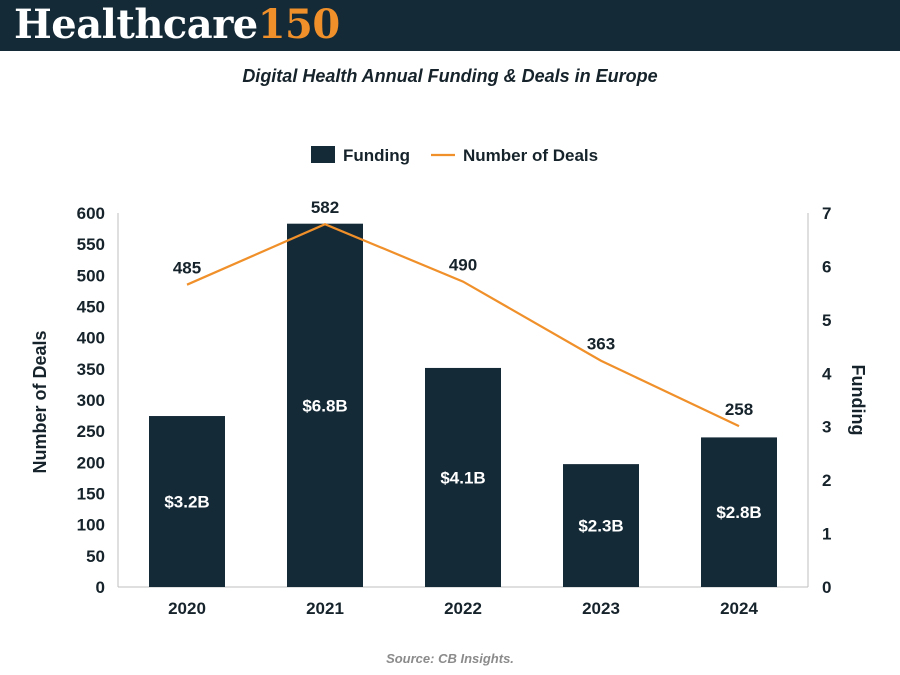 Image resolution: width=900 pixels, height=675 pixels. Describe the element at coordinates (739, 409) in the screenshot. I see `deals-data-label: 258` at that location.